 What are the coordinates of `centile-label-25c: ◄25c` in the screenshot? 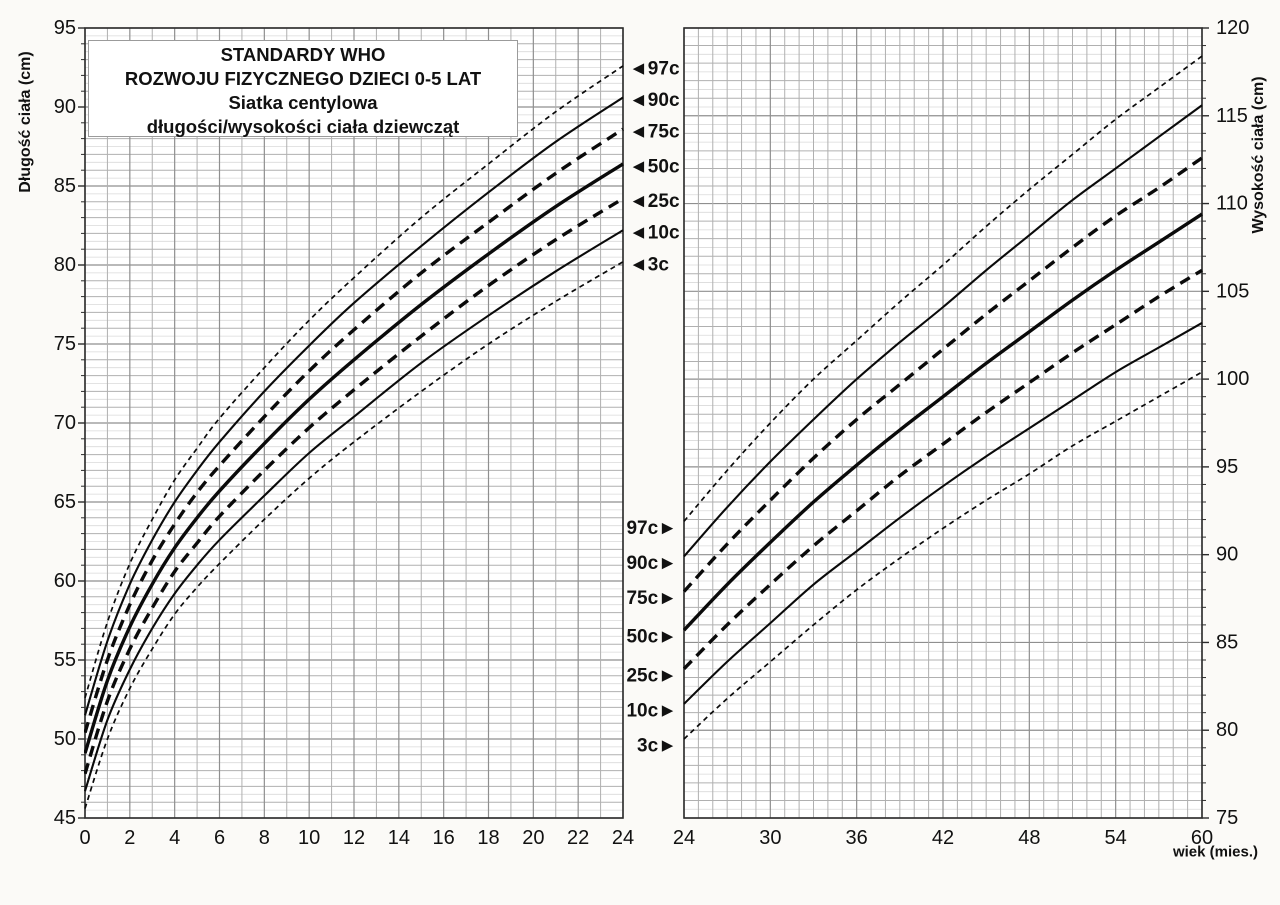 It's located at (654, 201).